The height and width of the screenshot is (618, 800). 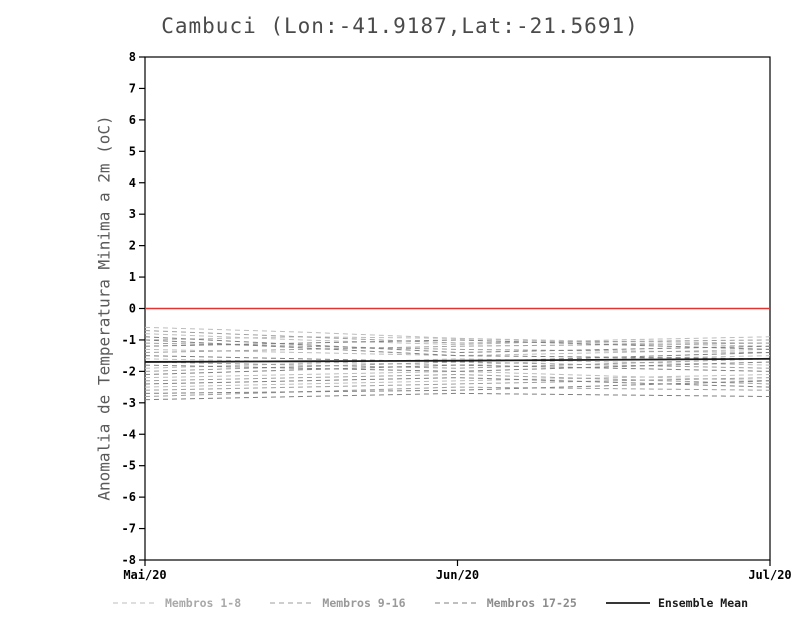 What do you see at coordinates (129, 434) in the screenshot?
I see `y-tick-label: -4` at bounding box center [129, 434].